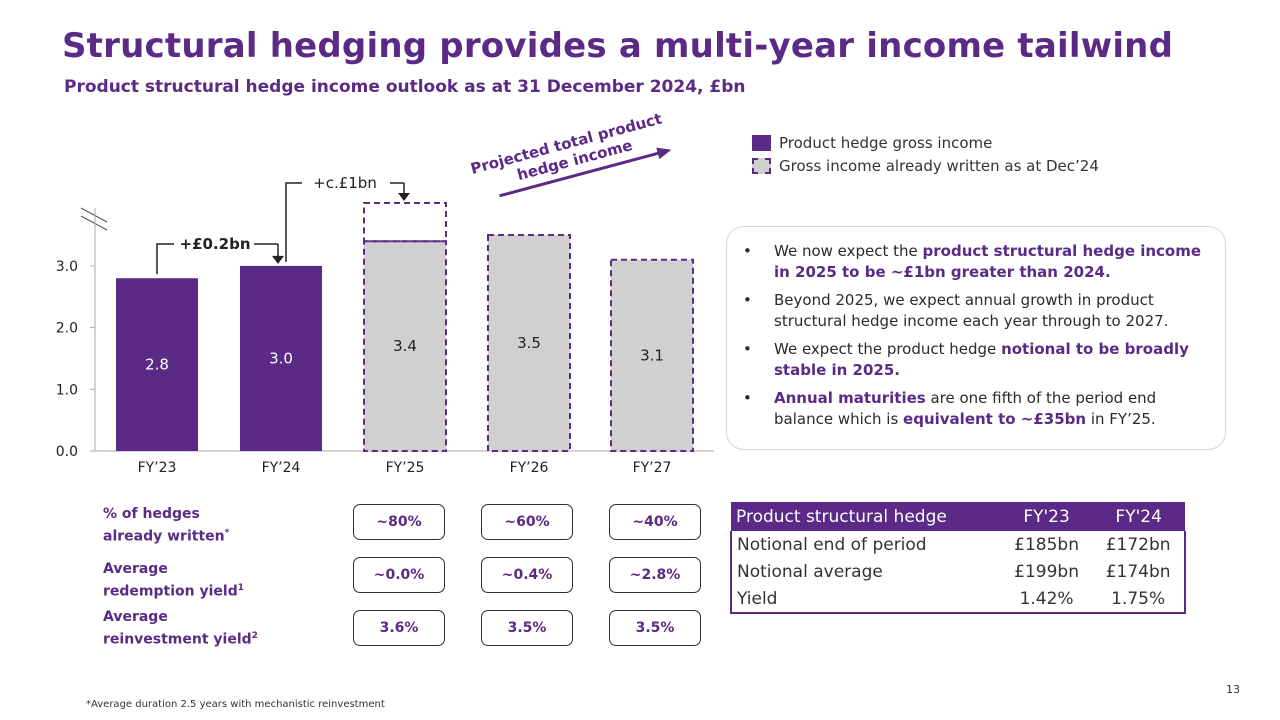  I want to click on metric-box: 3.6%, so click(399, 628).